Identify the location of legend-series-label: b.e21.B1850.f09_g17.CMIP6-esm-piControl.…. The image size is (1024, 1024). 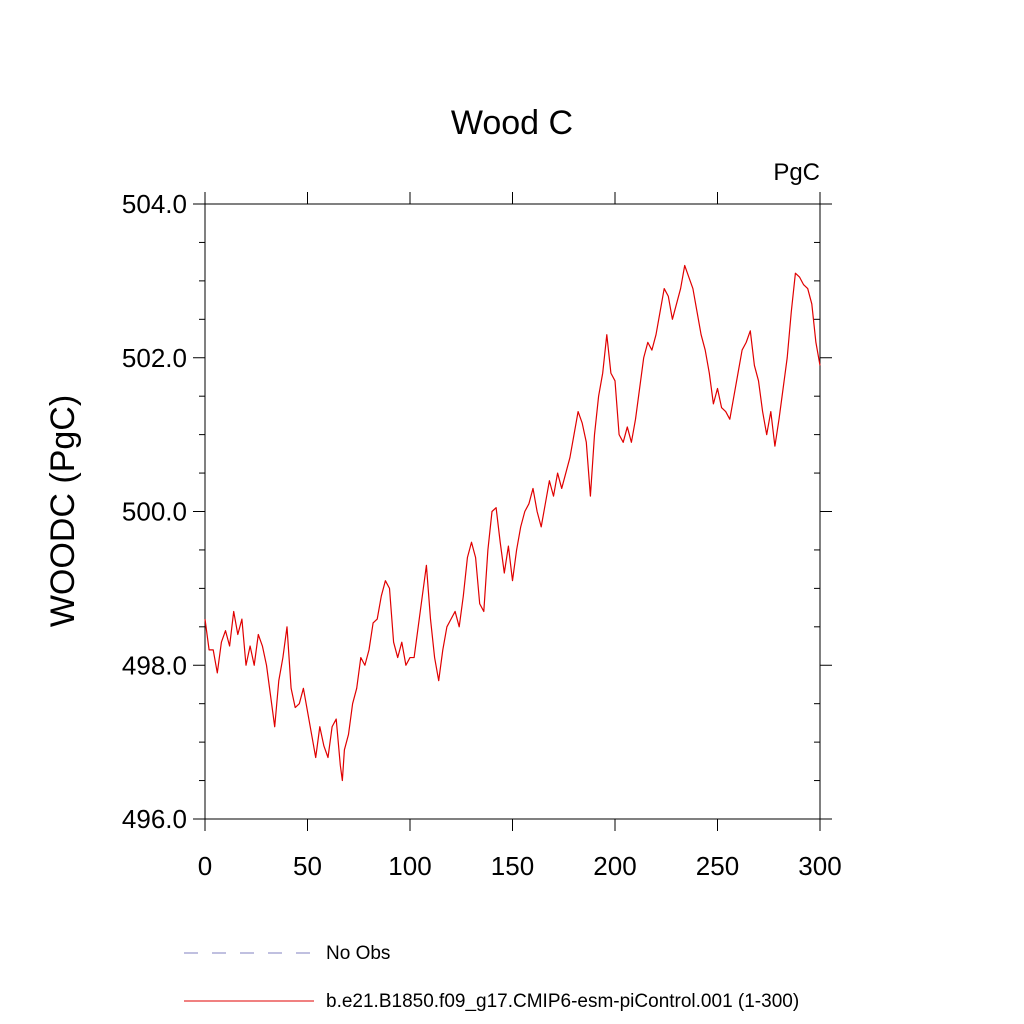
(562, 1001).